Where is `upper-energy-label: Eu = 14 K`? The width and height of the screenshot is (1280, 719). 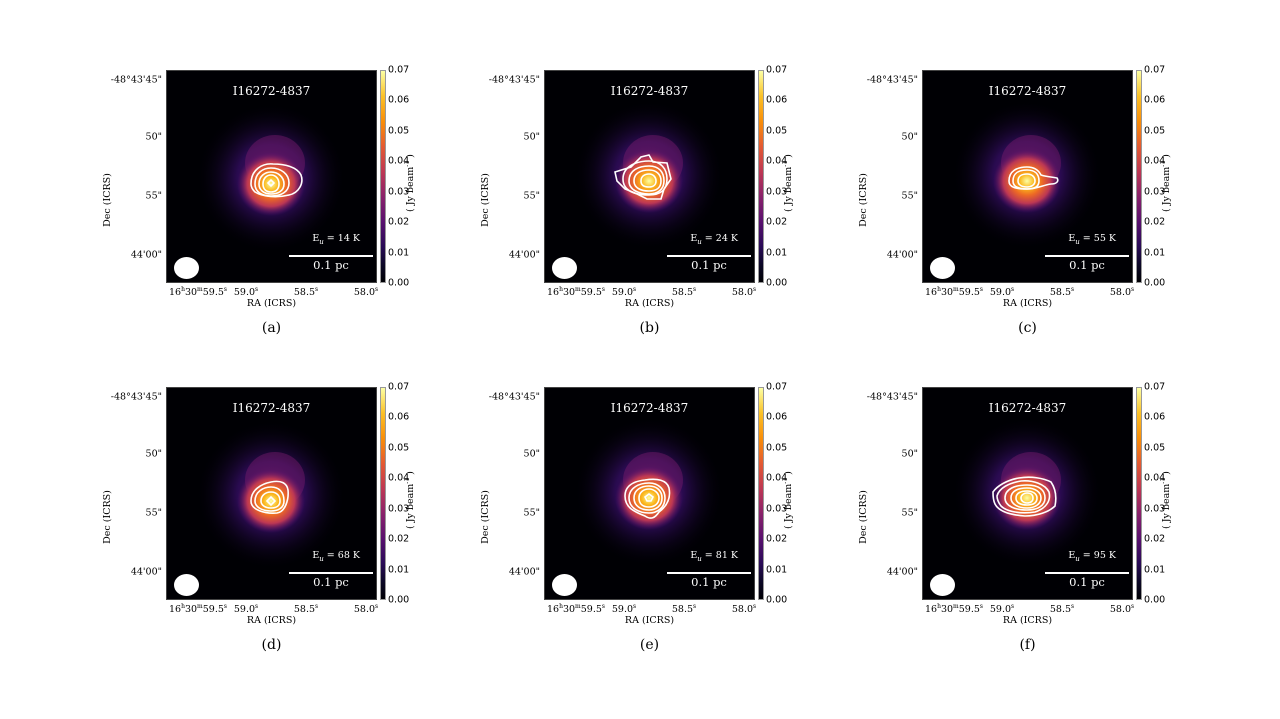 upper-energy-label: Eu = 14 K is located at coordinates (336, 239).